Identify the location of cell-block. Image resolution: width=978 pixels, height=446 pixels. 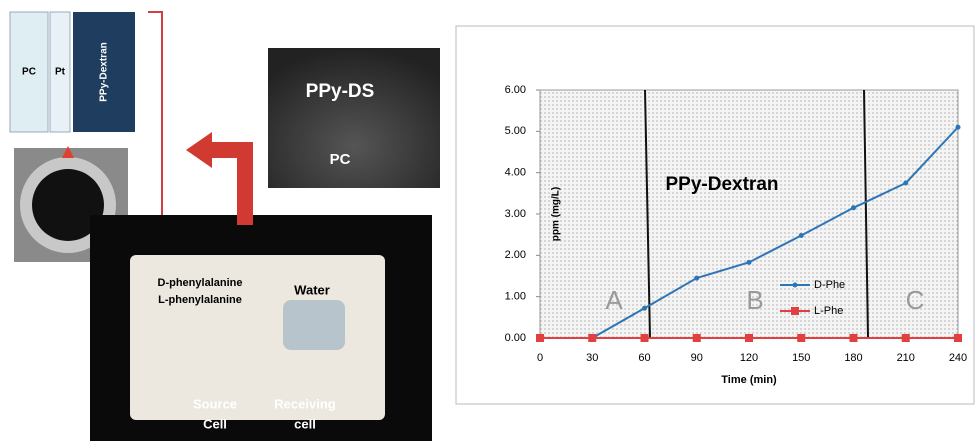
(257, 337).